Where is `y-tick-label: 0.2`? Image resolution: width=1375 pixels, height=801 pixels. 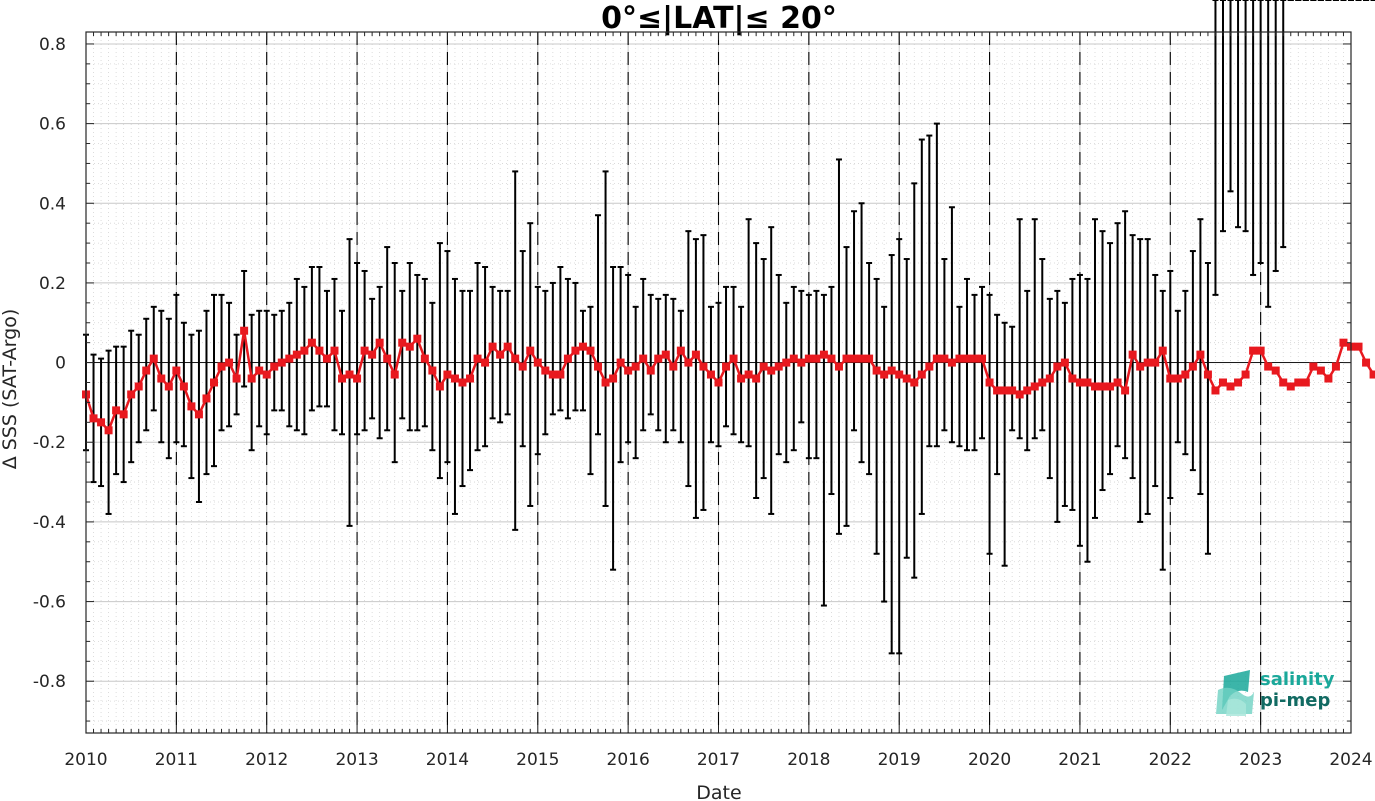 y-tick-label: 0.2 is located at coordinates (52, 284).